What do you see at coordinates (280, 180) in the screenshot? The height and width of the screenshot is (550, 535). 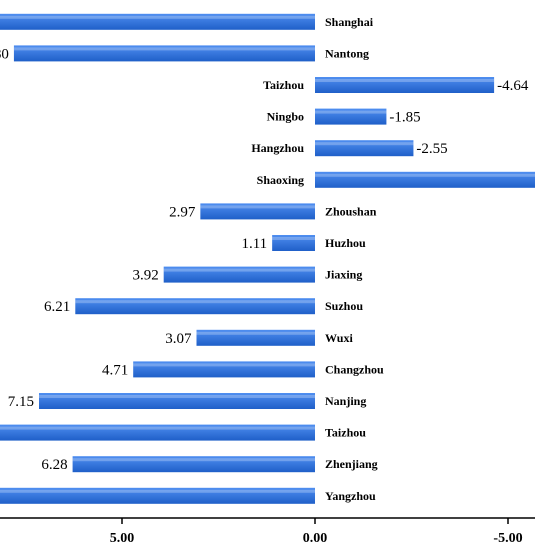 I see `category-label: Shaoxing` at bounding box center [280, 180].